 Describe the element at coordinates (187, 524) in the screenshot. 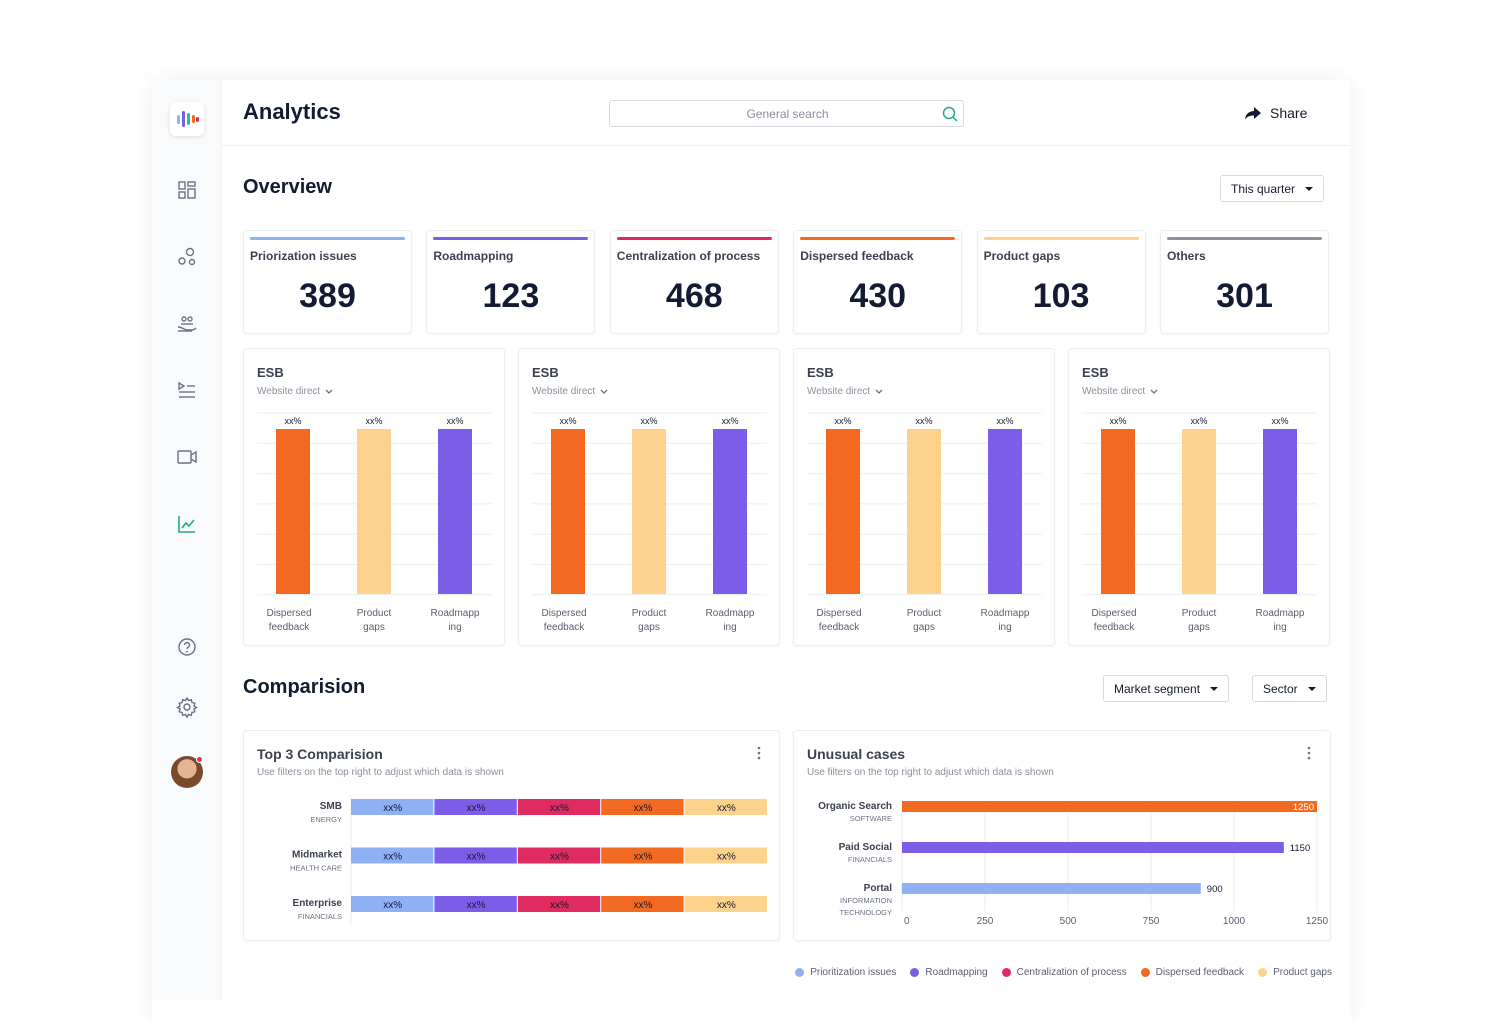

I see `line-chart-icon` at that location.